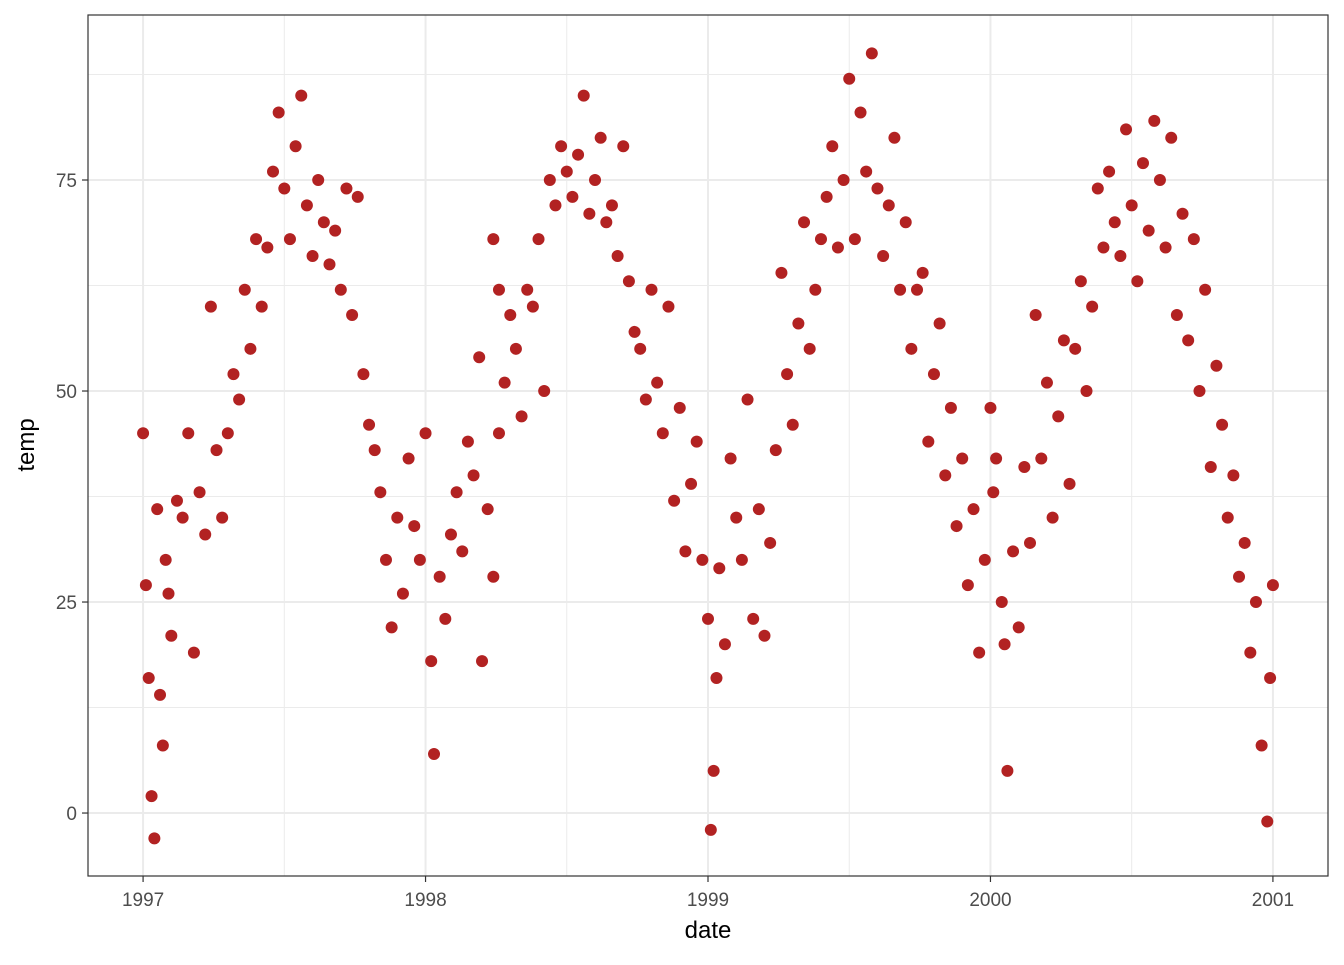 The height and width of the screenshot is (965, 1344). What do you see at coordinates (425, 900) in the screenshot?
I see `x-tick-label: 1998` at bounding box center [425, 900].